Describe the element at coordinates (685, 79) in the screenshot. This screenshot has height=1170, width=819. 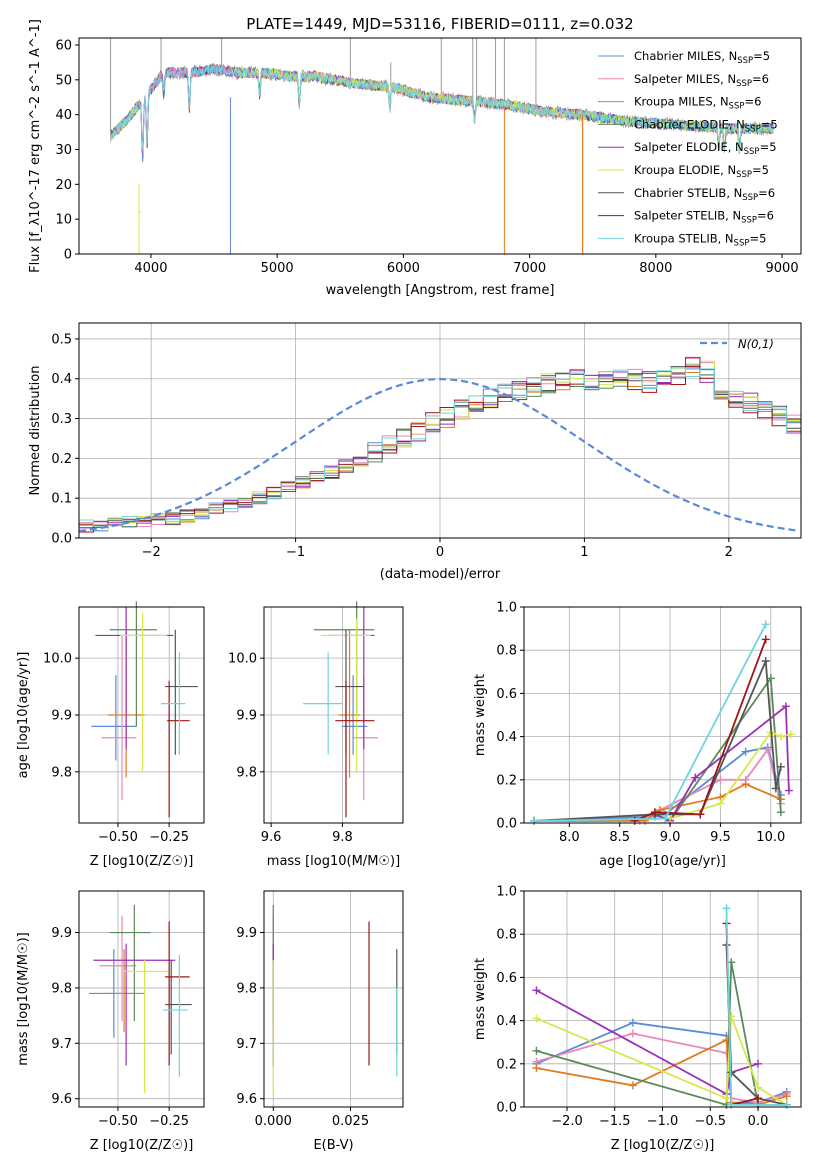
I see `legend-label-text: Salpeter MILES, N` at that location.